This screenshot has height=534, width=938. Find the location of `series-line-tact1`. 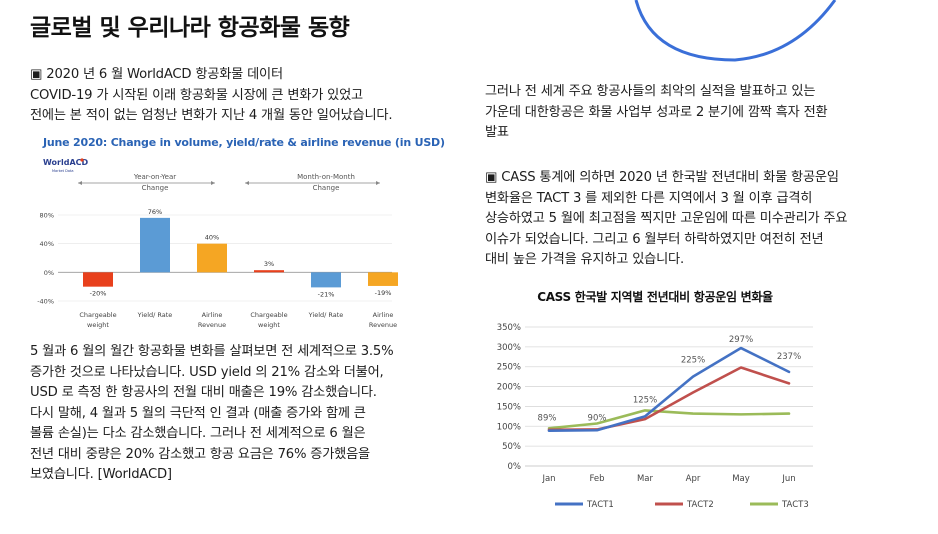

series-line-tact1 is located at coordinates (669, 389).